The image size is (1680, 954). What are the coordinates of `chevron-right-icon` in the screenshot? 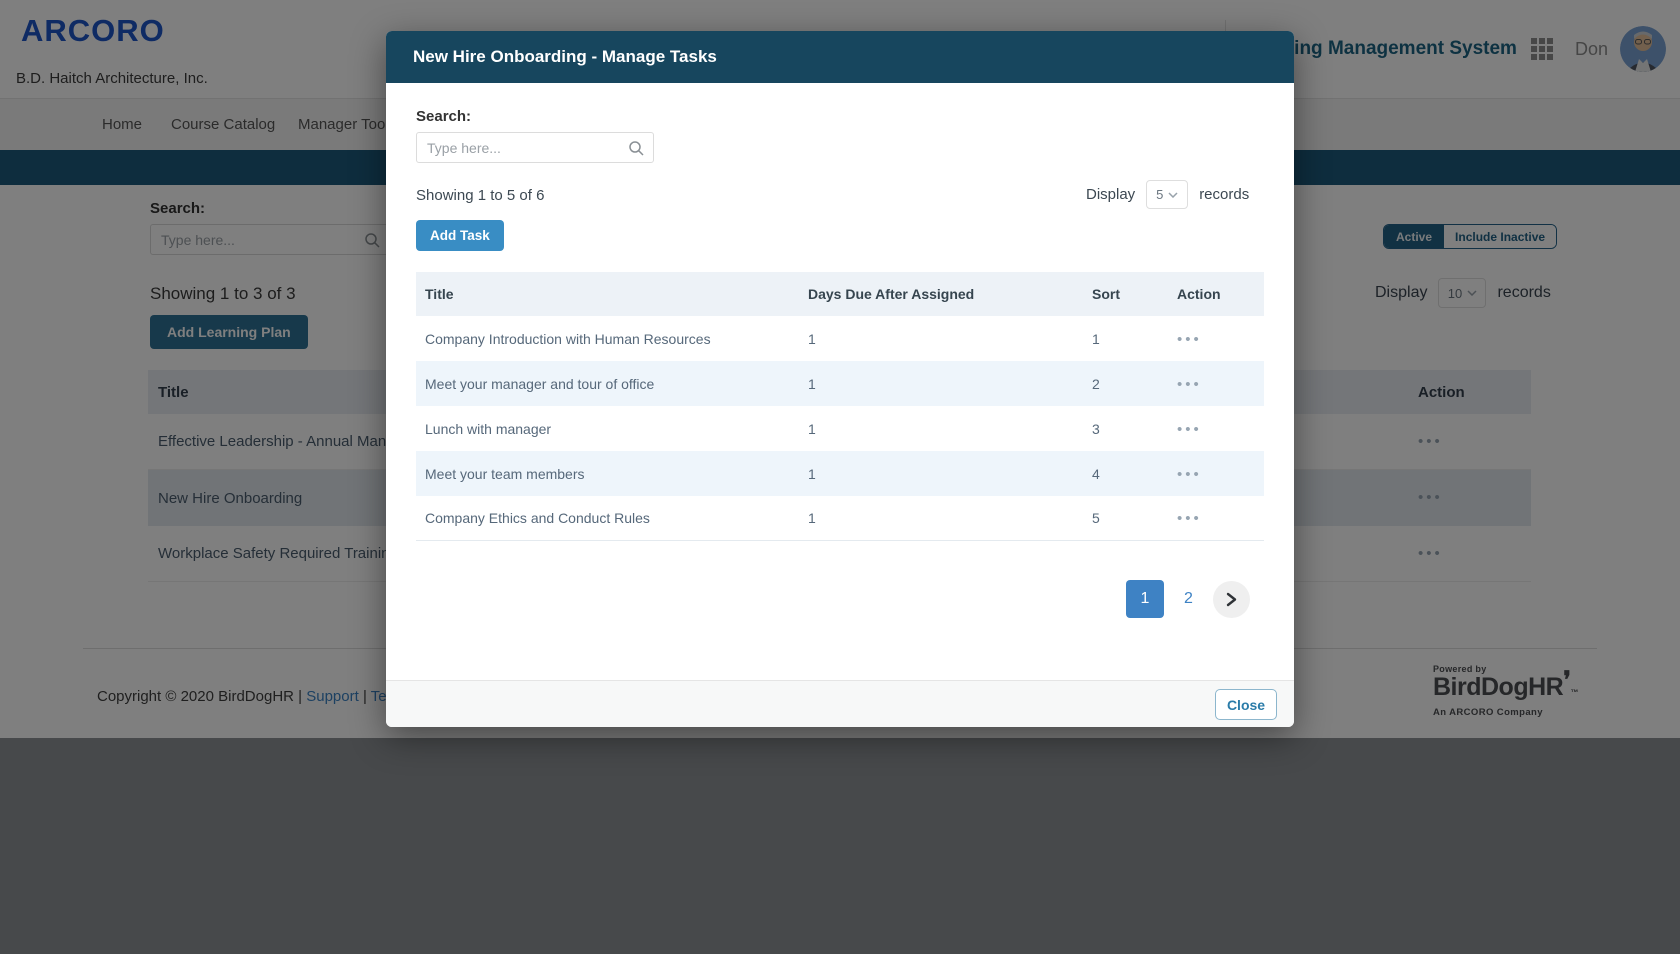 It's located at (1231, 599).